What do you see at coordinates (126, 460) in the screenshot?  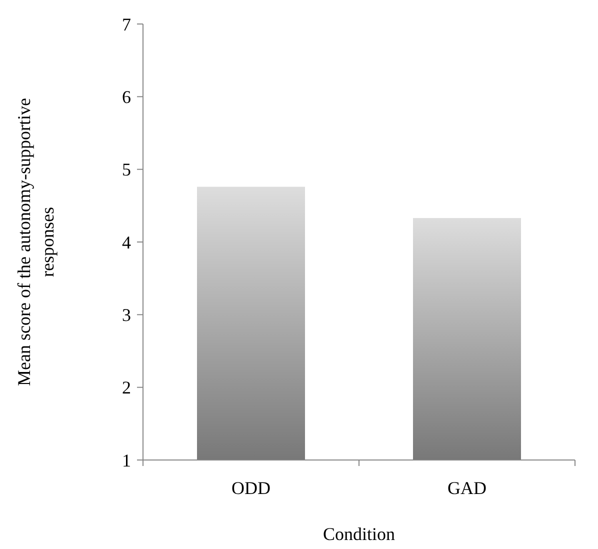 I see `y-tick-label: 1` at bounding box center [126, 460].